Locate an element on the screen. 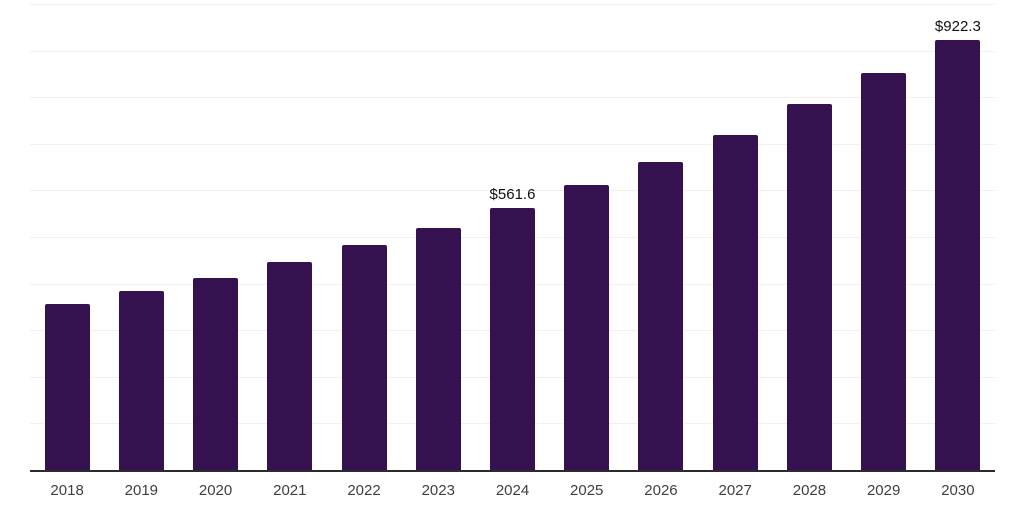  x-tick-label-2030: 2030 is located at coordinates (958, 490).